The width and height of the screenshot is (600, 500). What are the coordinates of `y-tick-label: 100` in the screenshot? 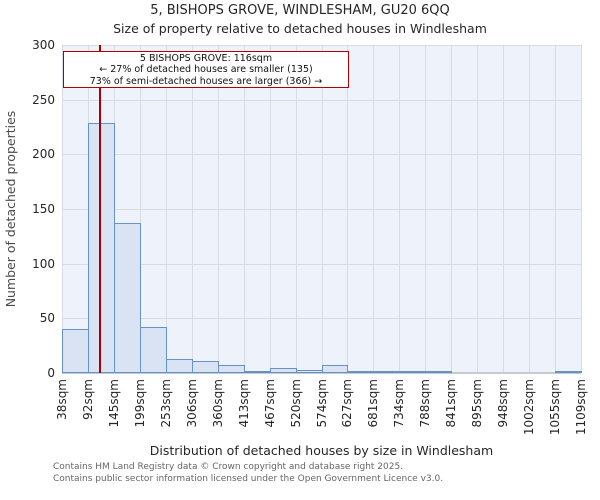 It's located at (43, 264).